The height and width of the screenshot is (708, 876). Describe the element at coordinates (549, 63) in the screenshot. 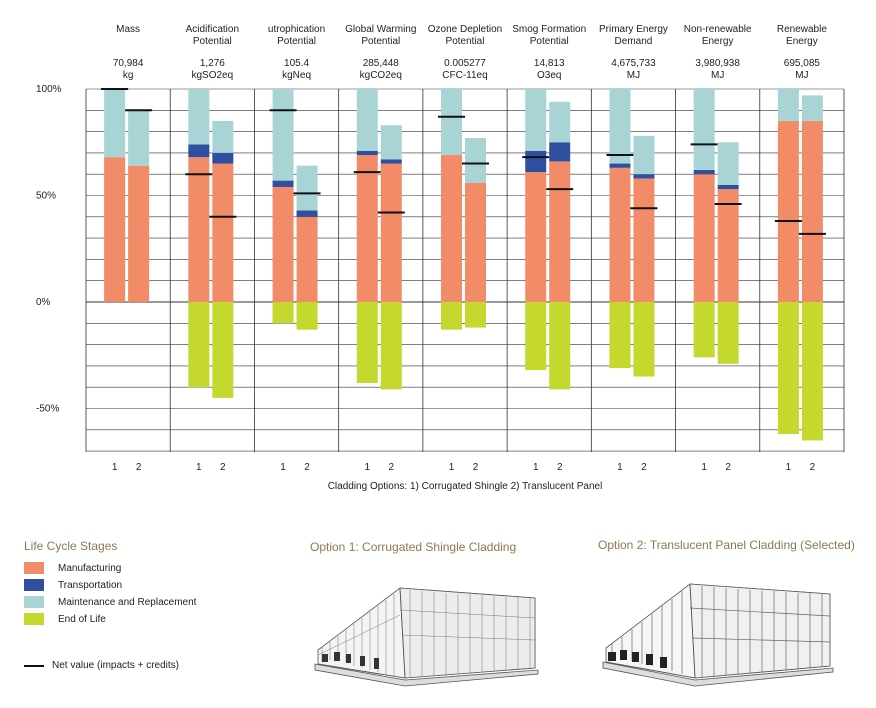

I see `category-total: 14,813` at that location.